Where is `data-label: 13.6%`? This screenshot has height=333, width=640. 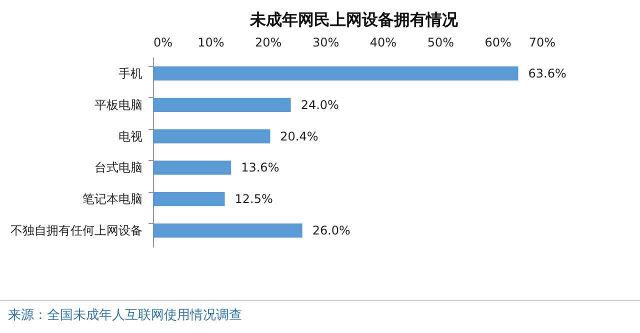
data-label: 13.6% is located at coordinates (260, 167).